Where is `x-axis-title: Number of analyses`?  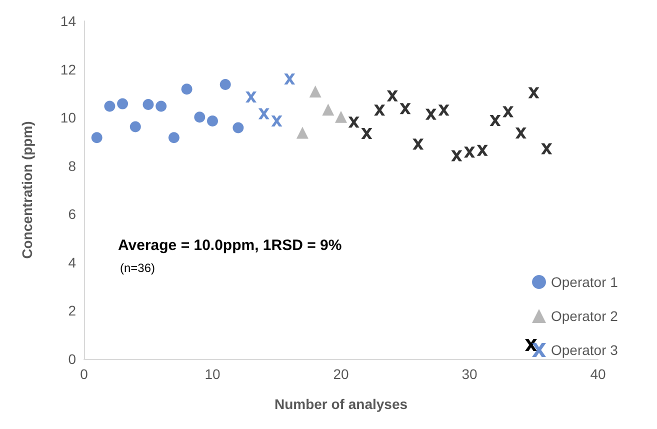
x-axis-title: Number of analyses is located at coordinates (341, 404).